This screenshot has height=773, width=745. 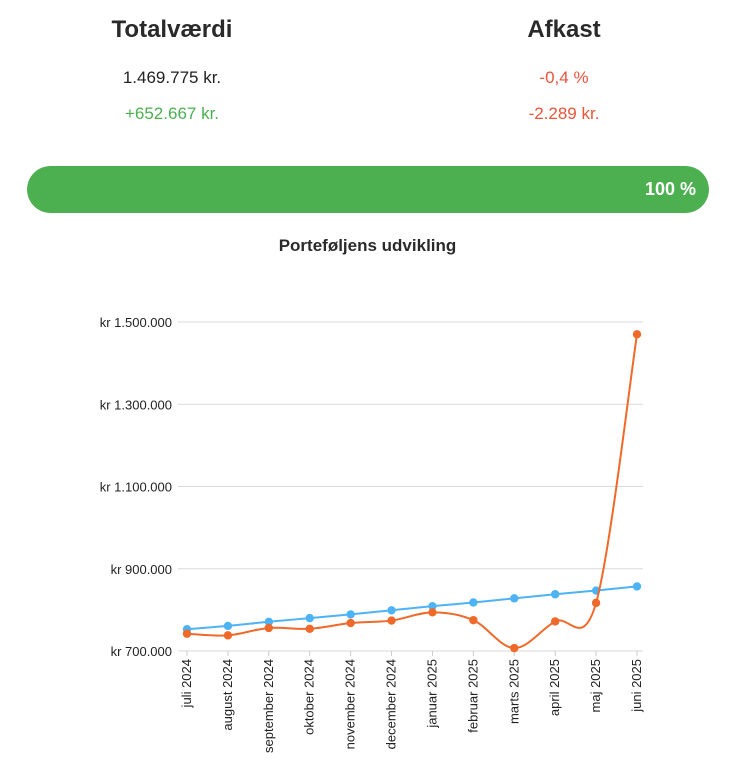 I want to click on progress-fill, so click(x=368, y=189).